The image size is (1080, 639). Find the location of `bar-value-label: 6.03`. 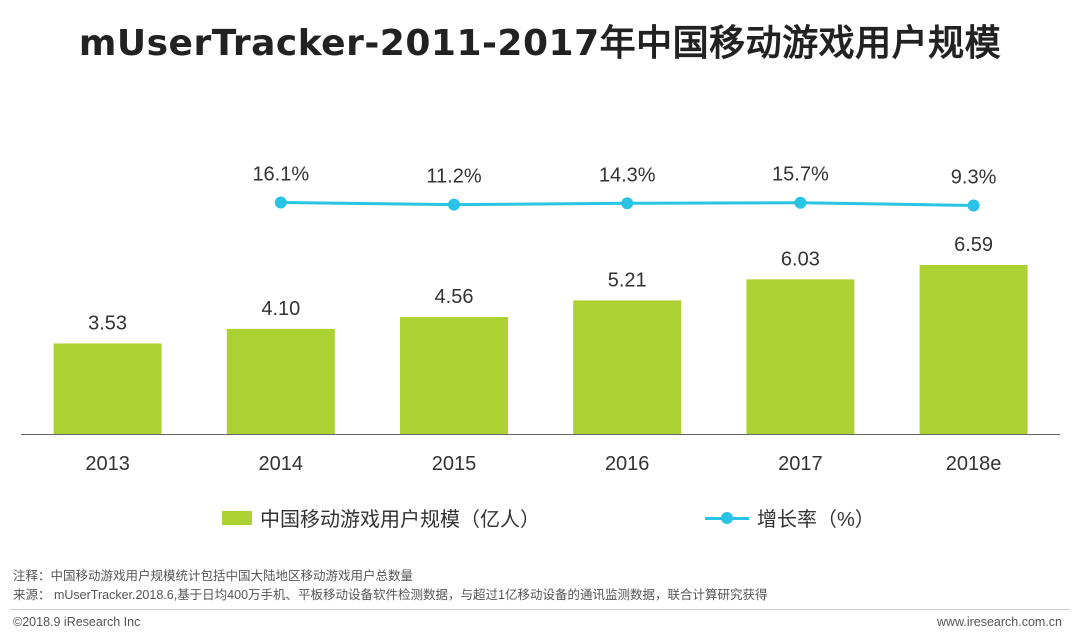

bar-value-label: 6.03 is located at coordinates (800, 259).